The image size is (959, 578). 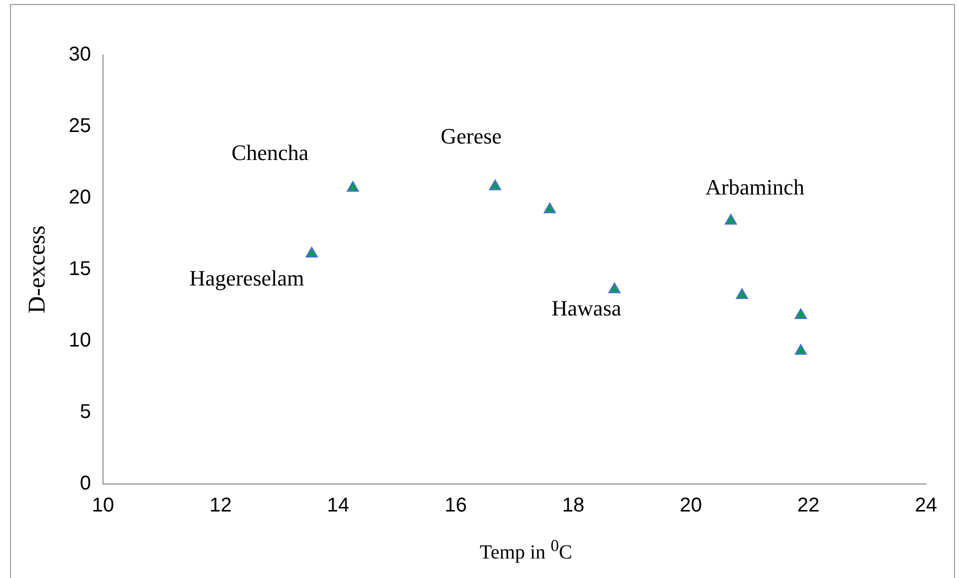 What do you see at coordinates (80, 55) in the screenshot?
I see `y-tick-label: 30` at bounding box center [80, 55].